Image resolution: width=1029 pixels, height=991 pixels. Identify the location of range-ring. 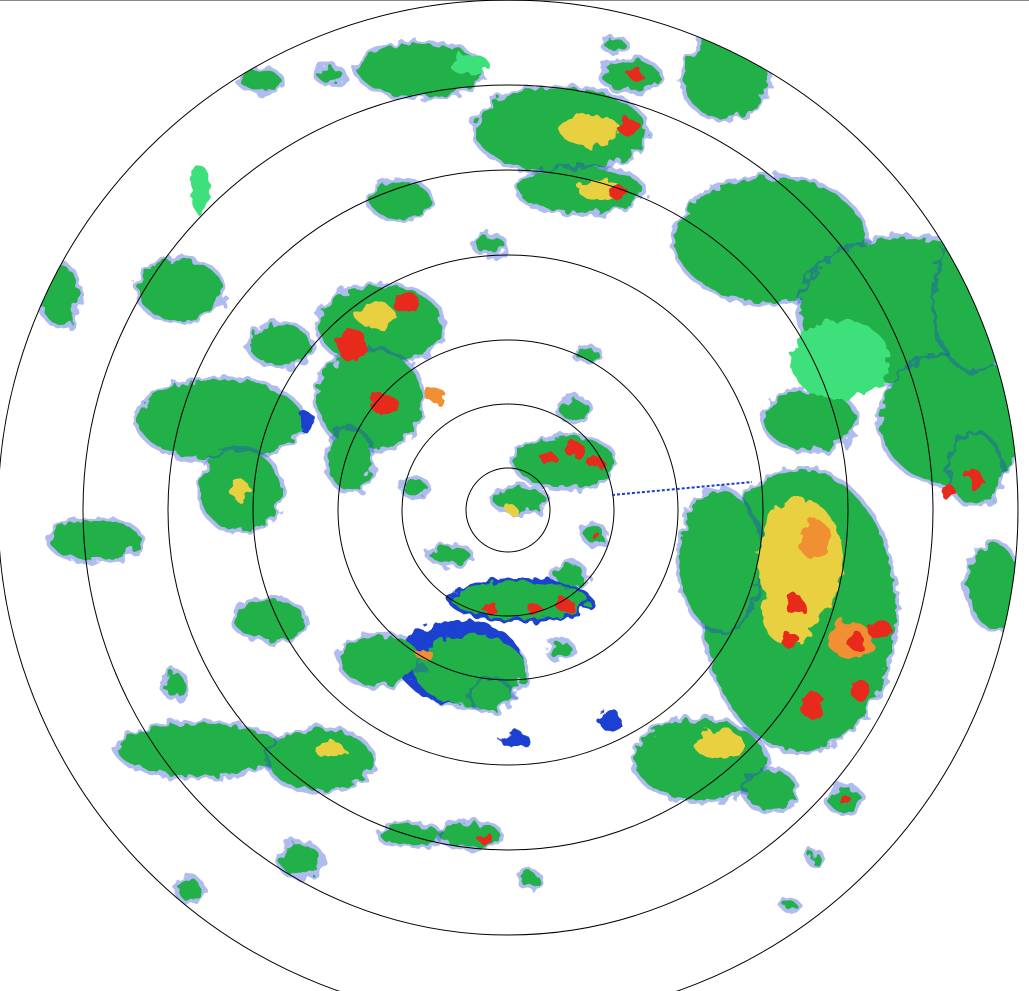
(508, 510).